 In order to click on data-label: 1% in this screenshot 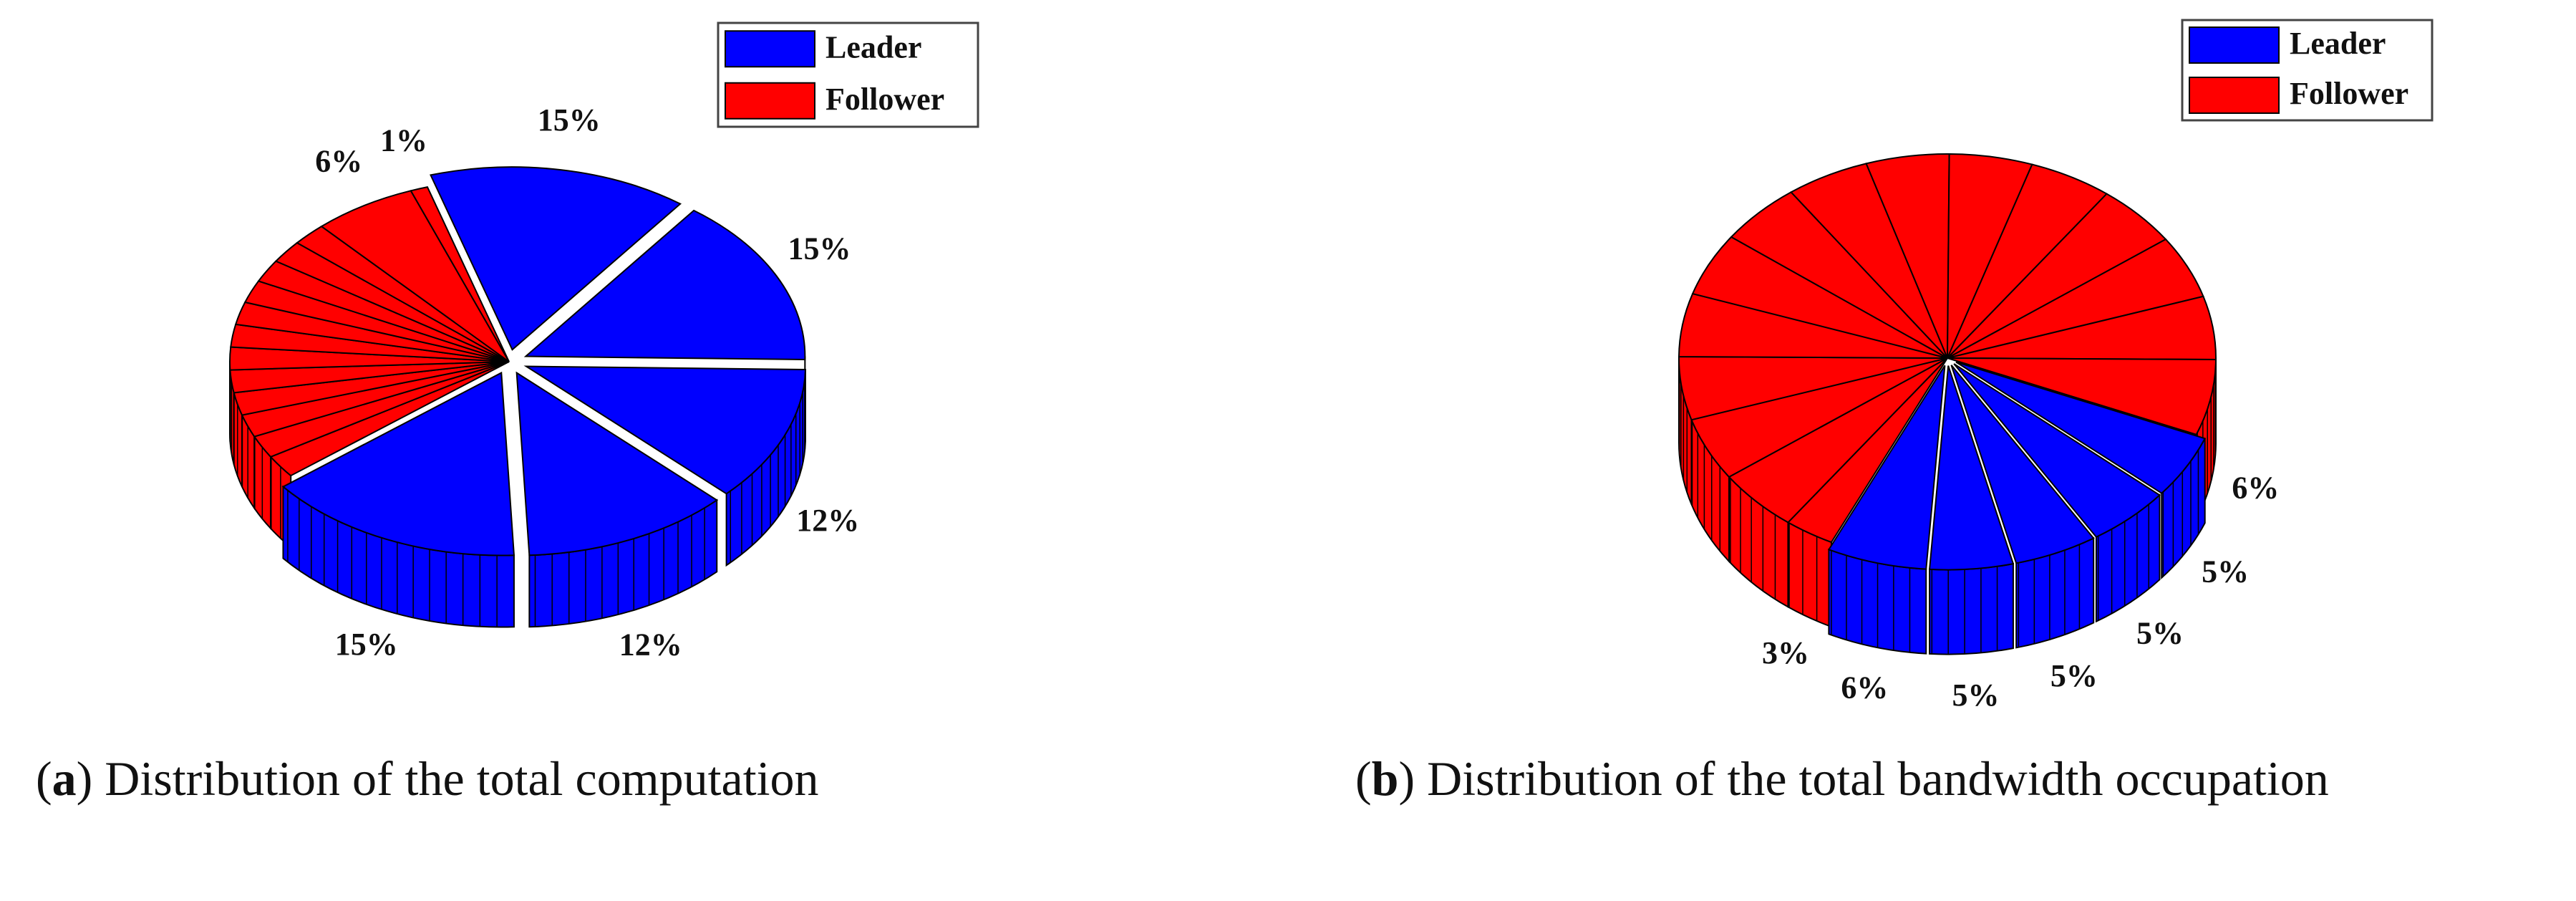, I will do `click(404, 140)`.